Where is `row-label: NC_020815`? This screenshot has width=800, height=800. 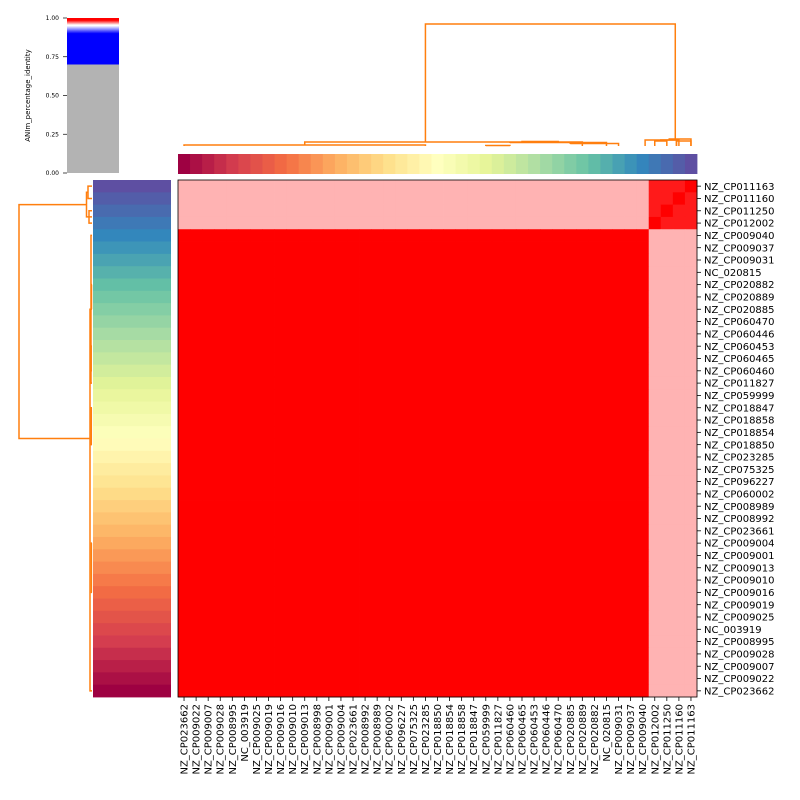 row-label: NC_020815 is located at coordinates (733, 273).